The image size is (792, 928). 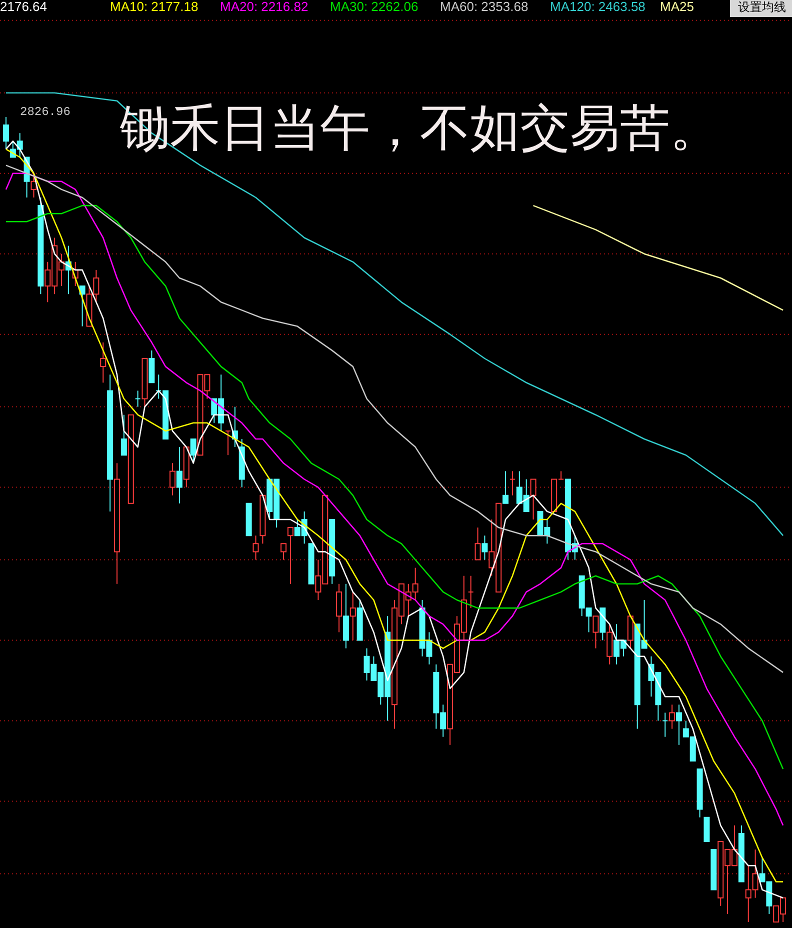 I want to click on annotation: 2826.96, so click(x=45, y=112).